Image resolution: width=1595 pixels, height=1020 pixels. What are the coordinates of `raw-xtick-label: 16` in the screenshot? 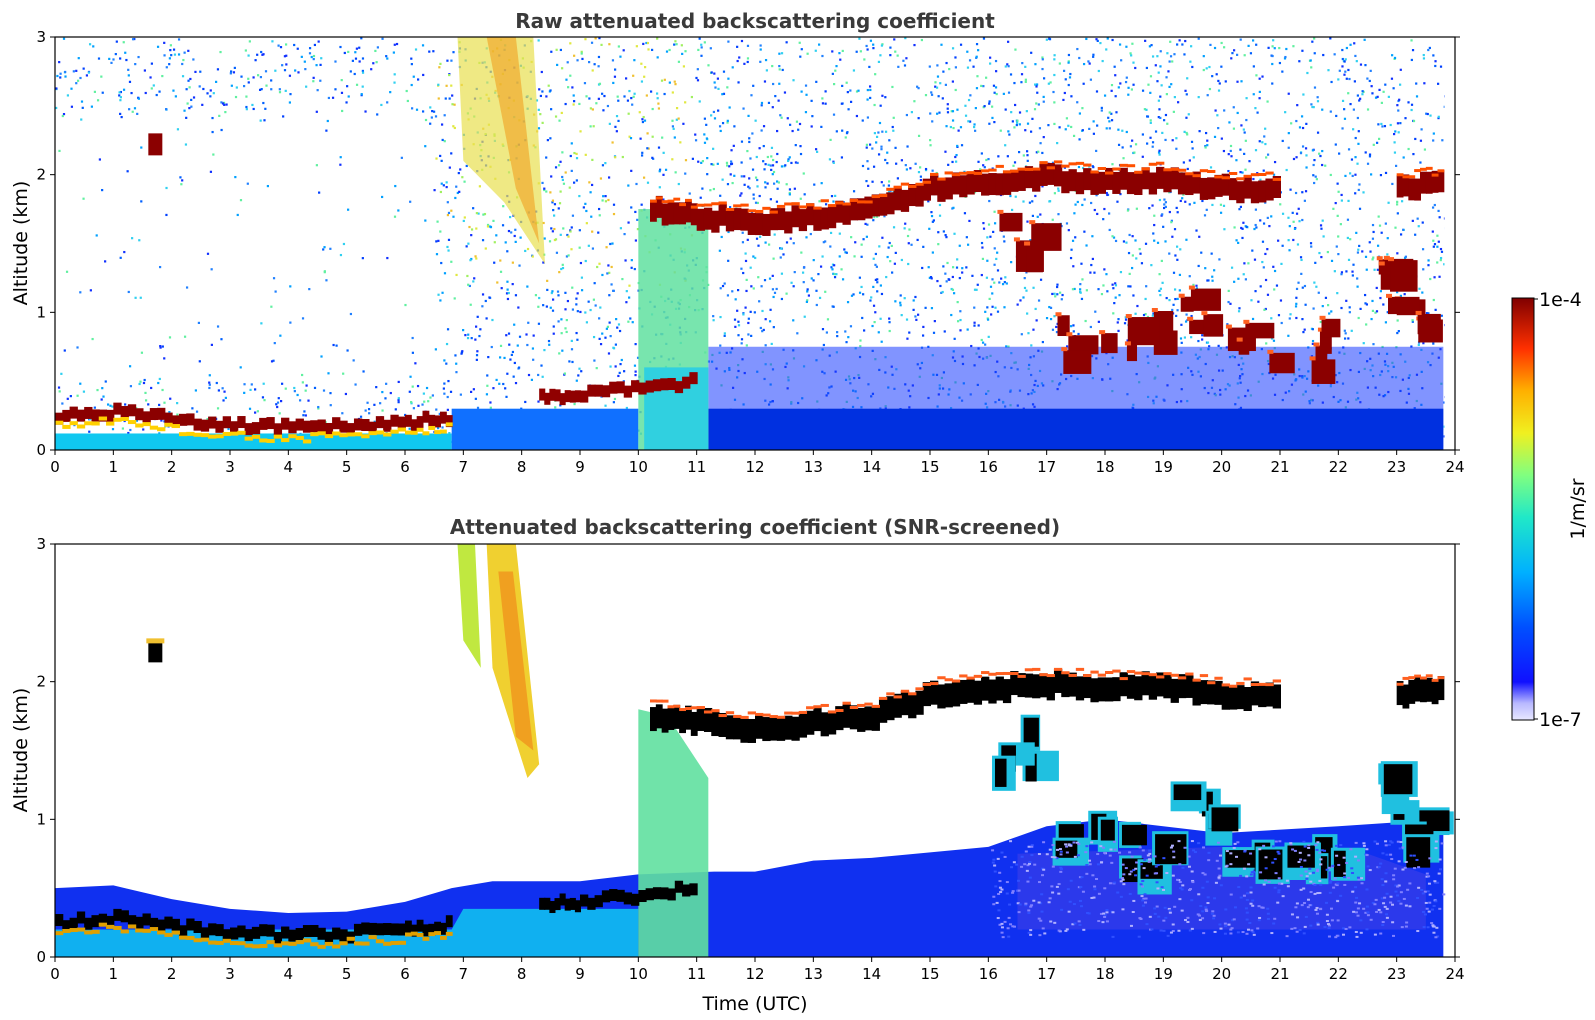 It's located at (988, 467).